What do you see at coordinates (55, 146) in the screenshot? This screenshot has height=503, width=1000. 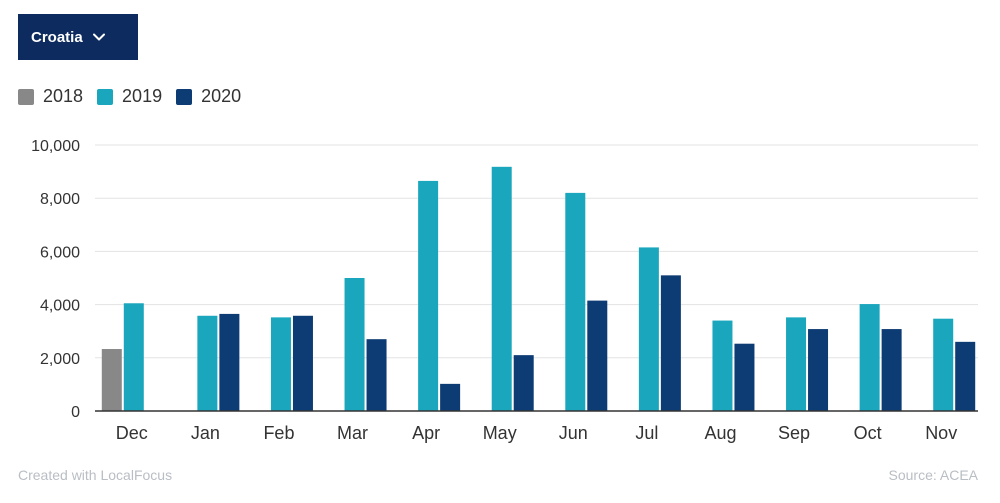 I see `y-tick-label: 10,000` at bounding box center [55, 146].